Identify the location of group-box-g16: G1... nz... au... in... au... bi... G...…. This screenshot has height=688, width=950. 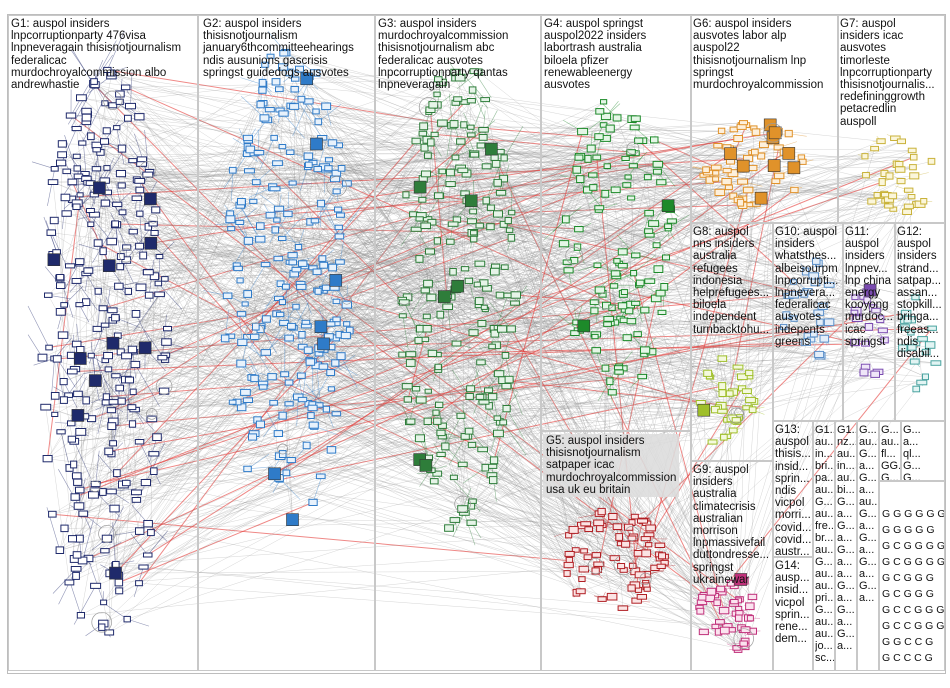
(846, 546).